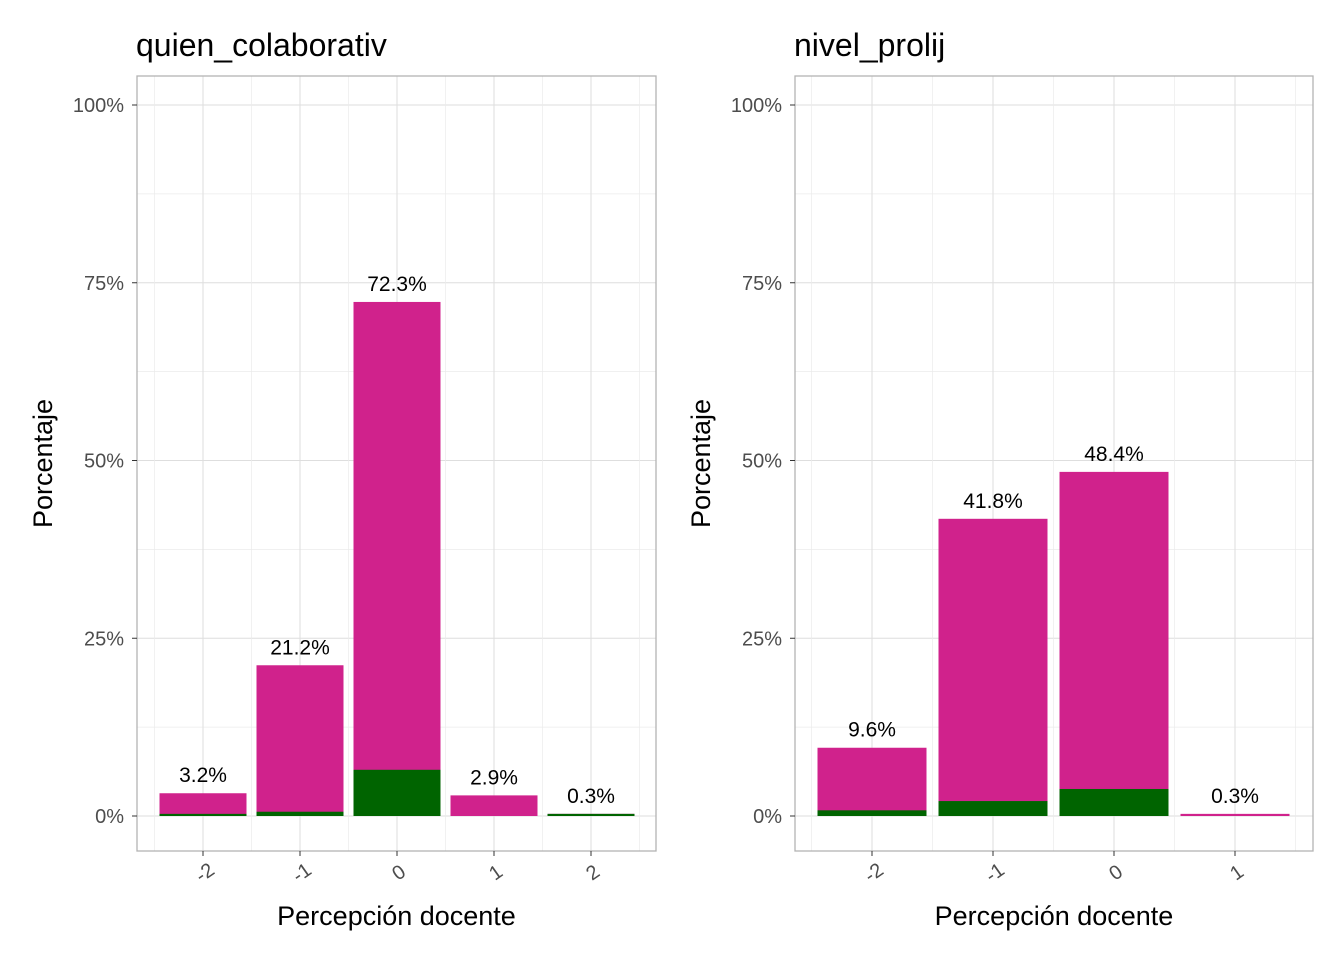 Image resolution: width=1344 pixels, height=965 pixels. I want to click on data-label: 21.2%, so click(300, 647).